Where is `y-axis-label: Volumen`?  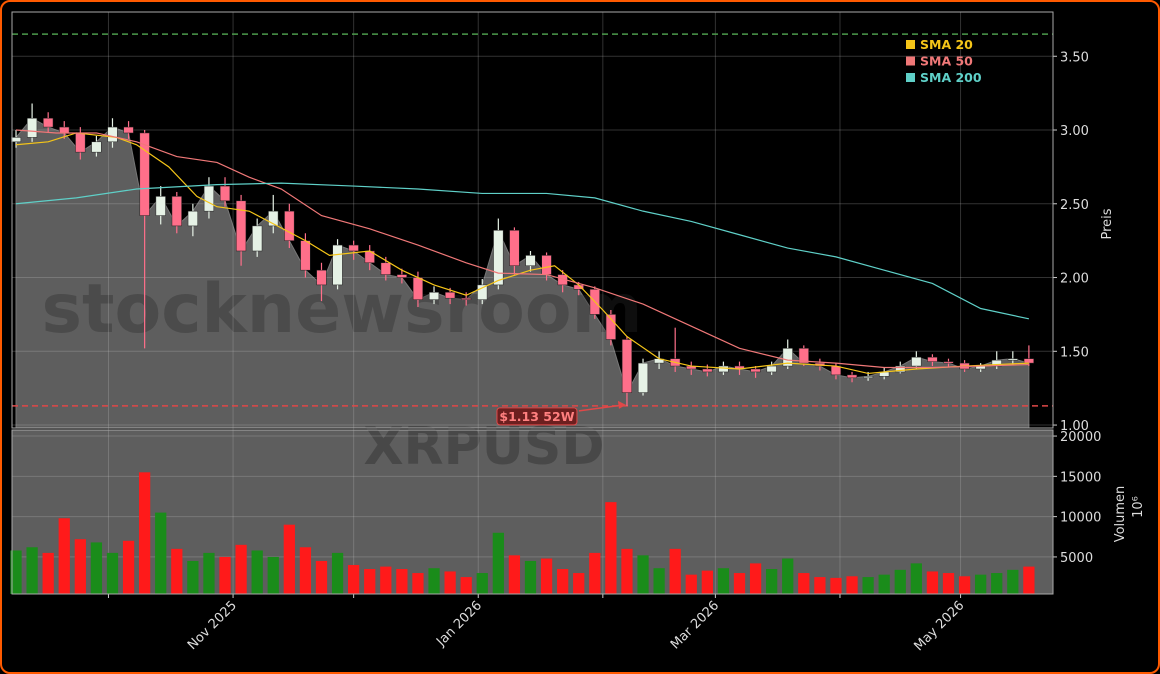 y-axis-label: Volumen is located at coordinates (1120, 514).